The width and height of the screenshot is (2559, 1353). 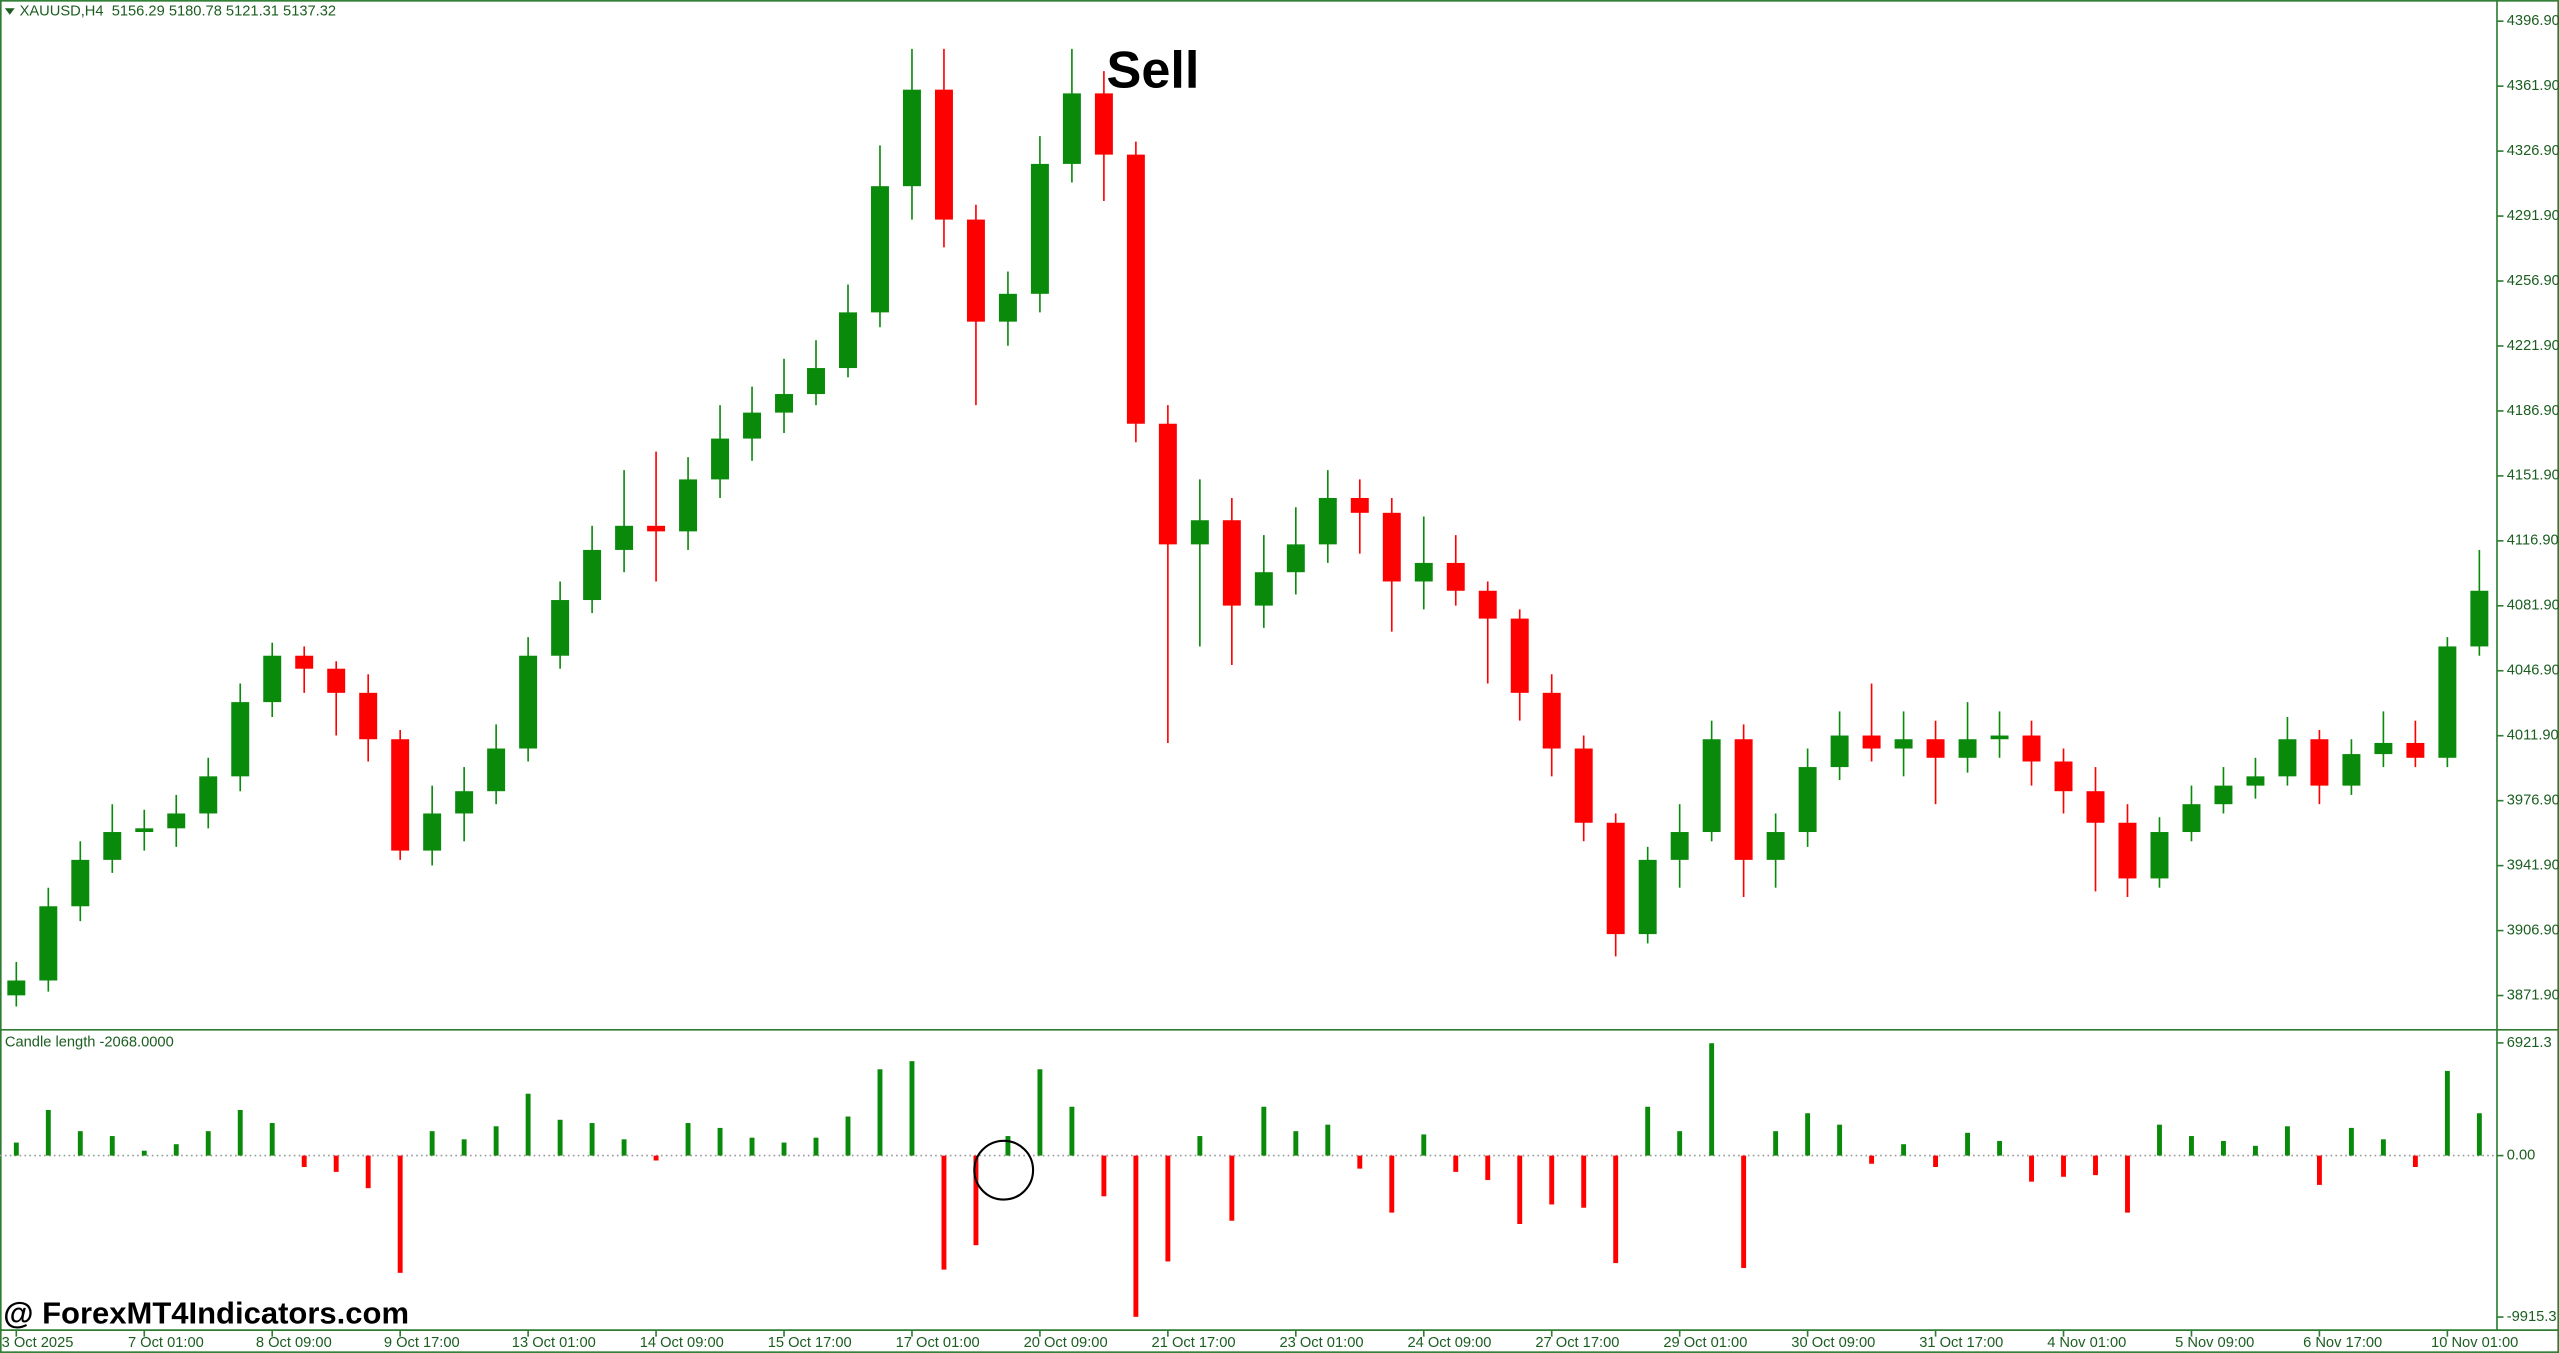 What do you see at coordinates (2533, 865) in the screenshot?
I see `y-tick-label: 3941.90` at bounding box center [2533, 865].